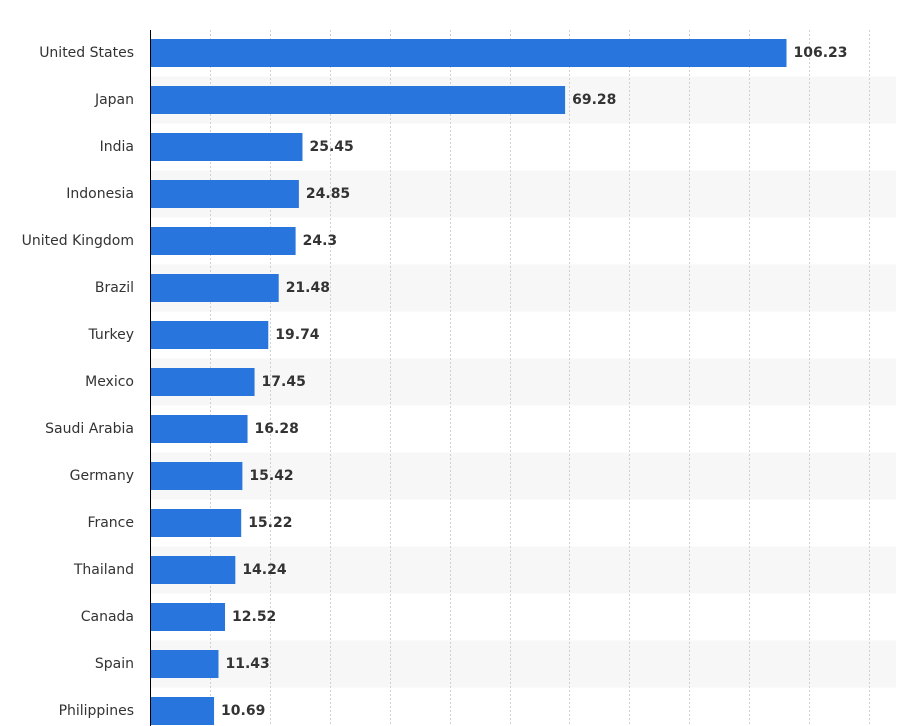 The image size is (902, 726). I want to click on category-label: France, so click(110, 523).